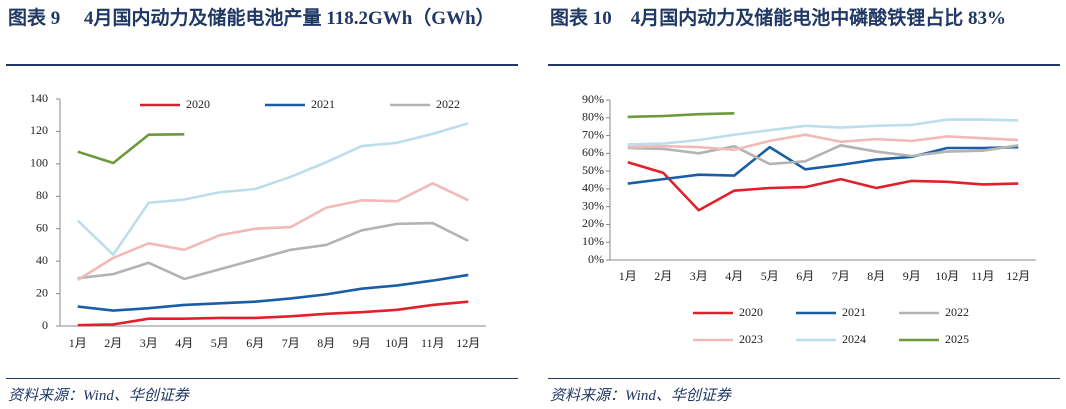 The height and width of the screenshot is (409, 1066). I want to click on y-tick-label: 0%, so click(596, 259).